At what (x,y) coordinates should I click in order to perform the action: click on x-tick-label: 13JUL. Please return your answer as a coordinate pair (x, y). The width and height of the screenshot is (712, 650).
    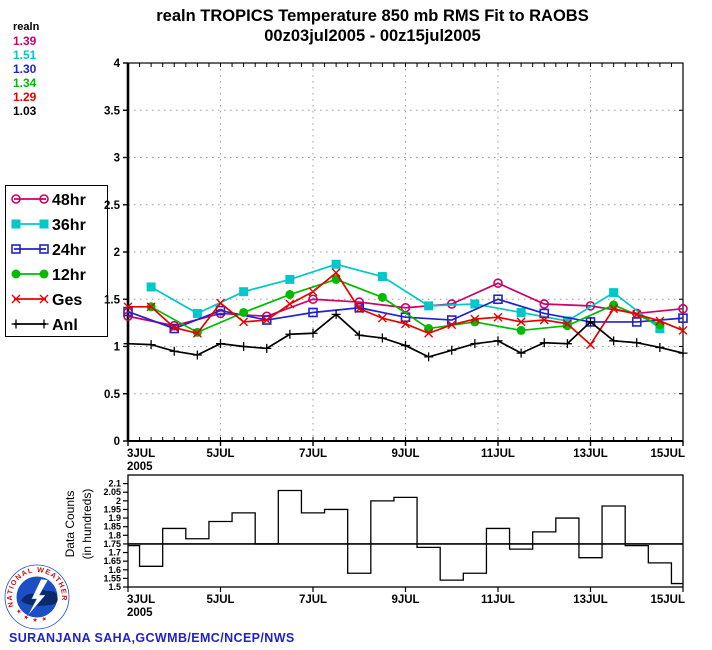
    Looking at the image, I should click on (590, 454).